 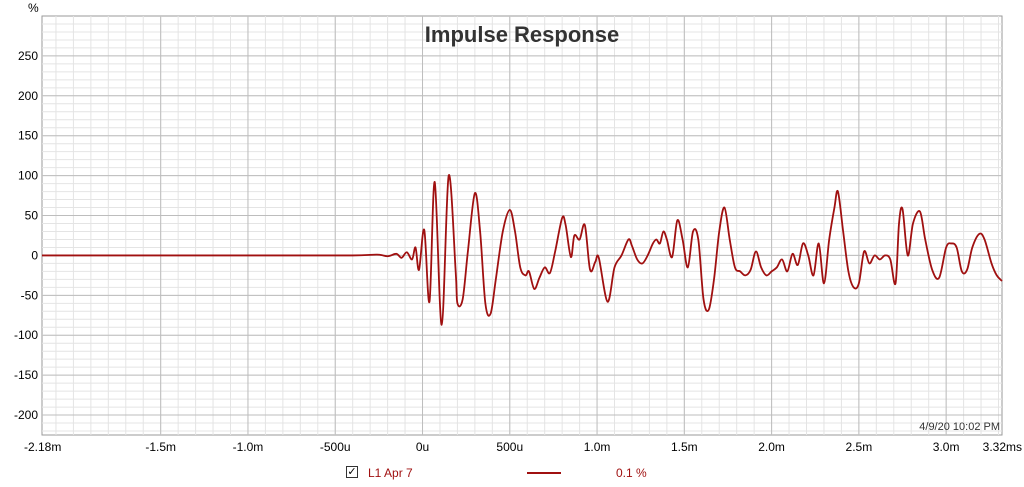 I want to click on y-tick-label: 200, so click(x=28, y=96).